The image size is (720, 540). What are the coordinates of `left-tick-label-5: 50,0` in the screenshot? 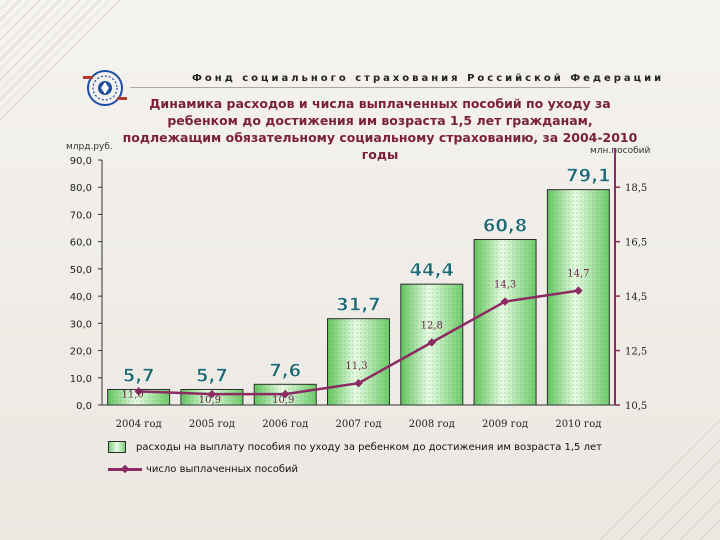 It's located at (81, 270).